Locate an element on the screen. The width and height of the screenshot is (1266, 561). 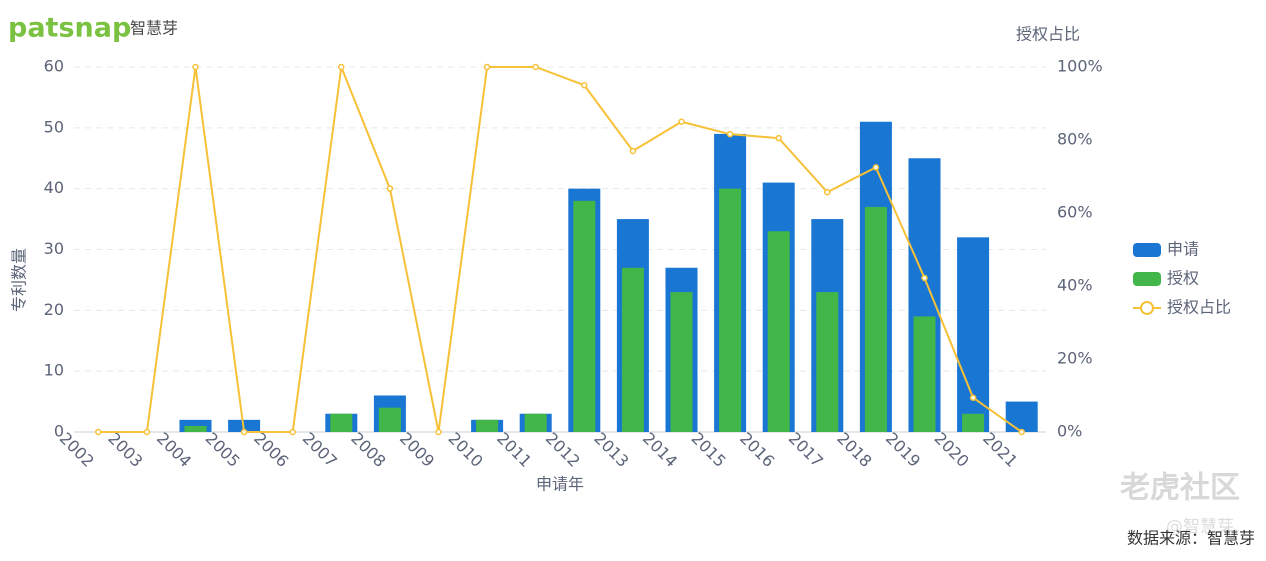
y2-tick-label: 80% is located at coordinates (1075, 139).